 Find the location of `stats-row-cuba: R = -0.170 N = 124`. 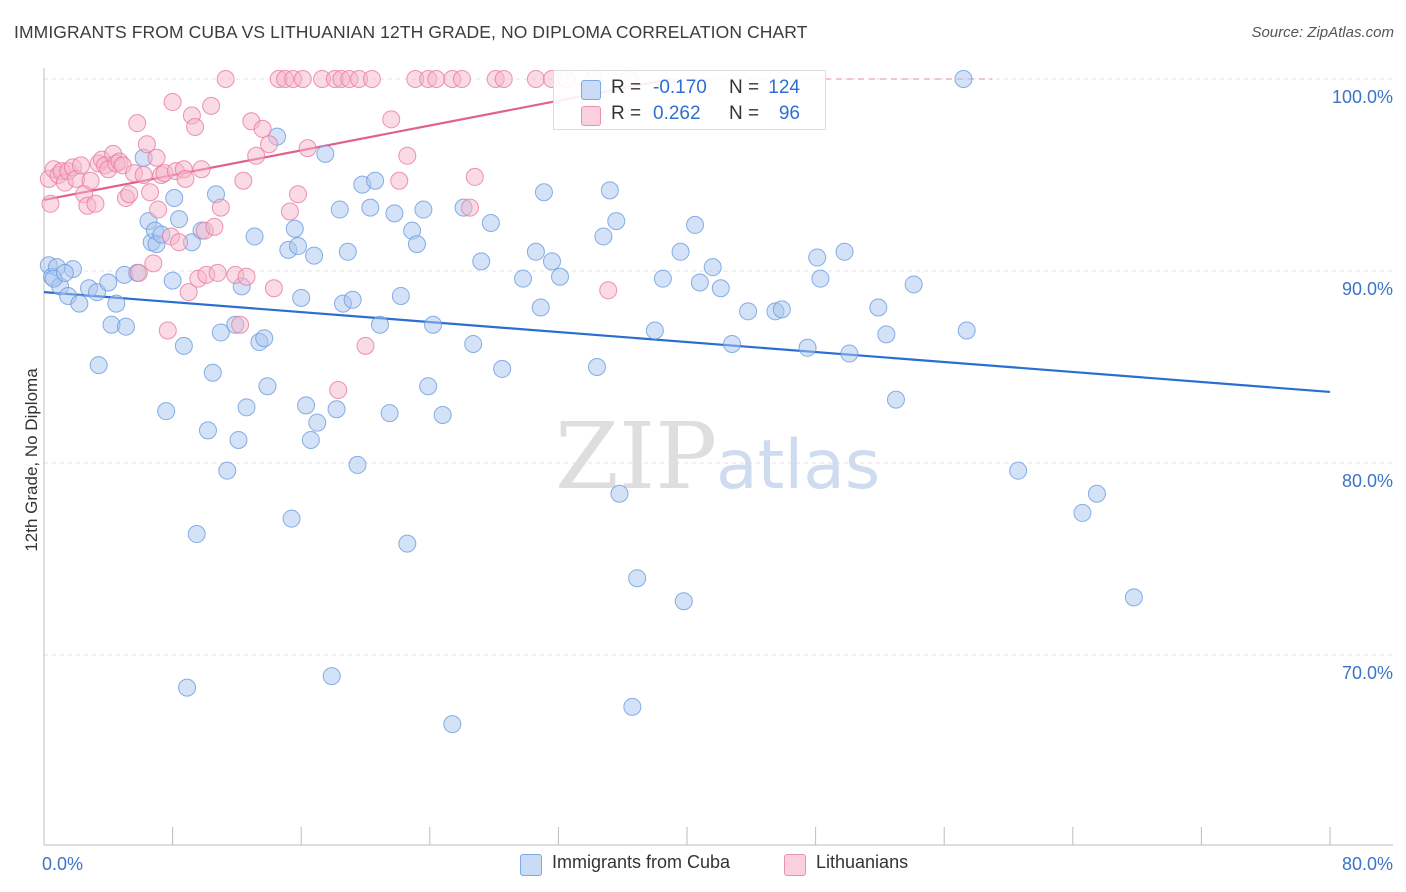

stats-row-cuba: R = -0.170 N = 124 is located at coordinates (689, 90).